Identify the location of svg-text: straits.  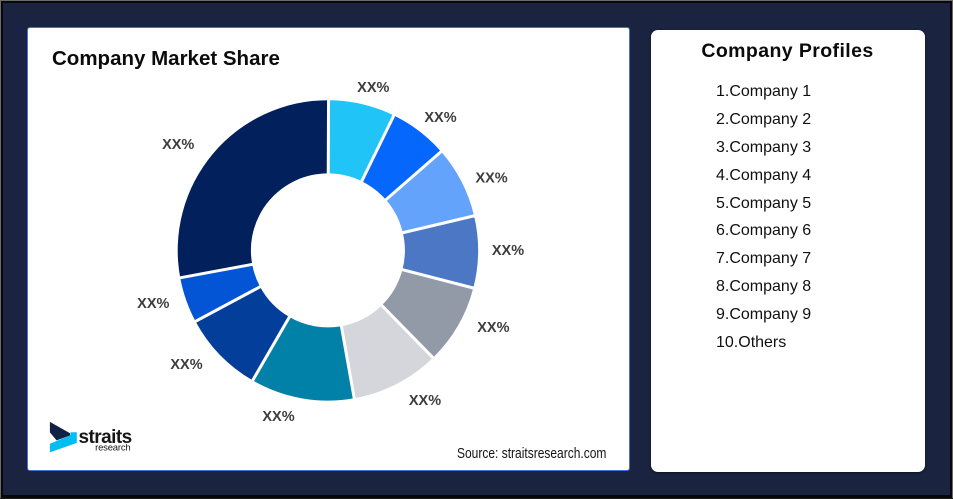
(105, 437).